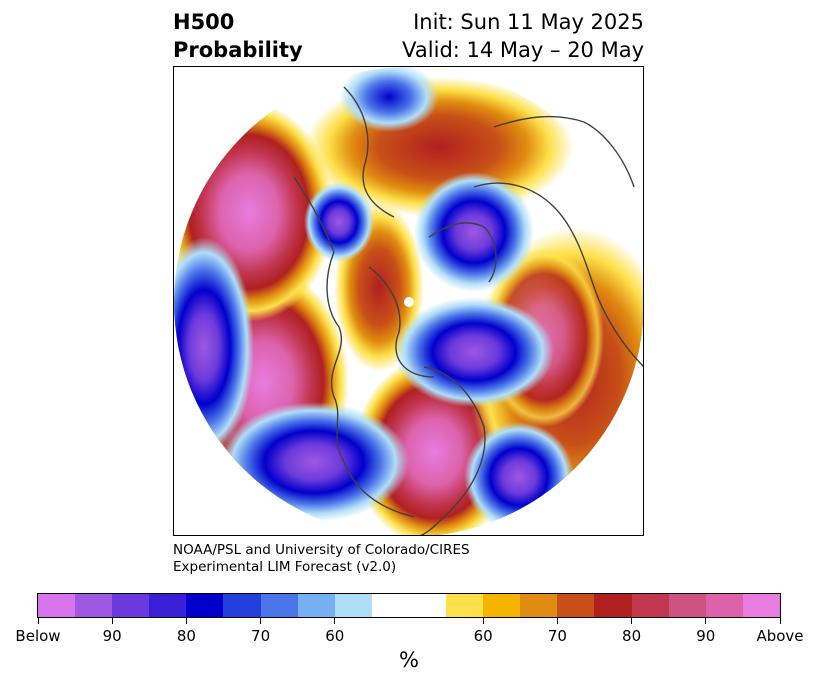 The width and height of the screenshot is (819, 686). I want to click on anomaly-greenland-below, so click(474, 352).